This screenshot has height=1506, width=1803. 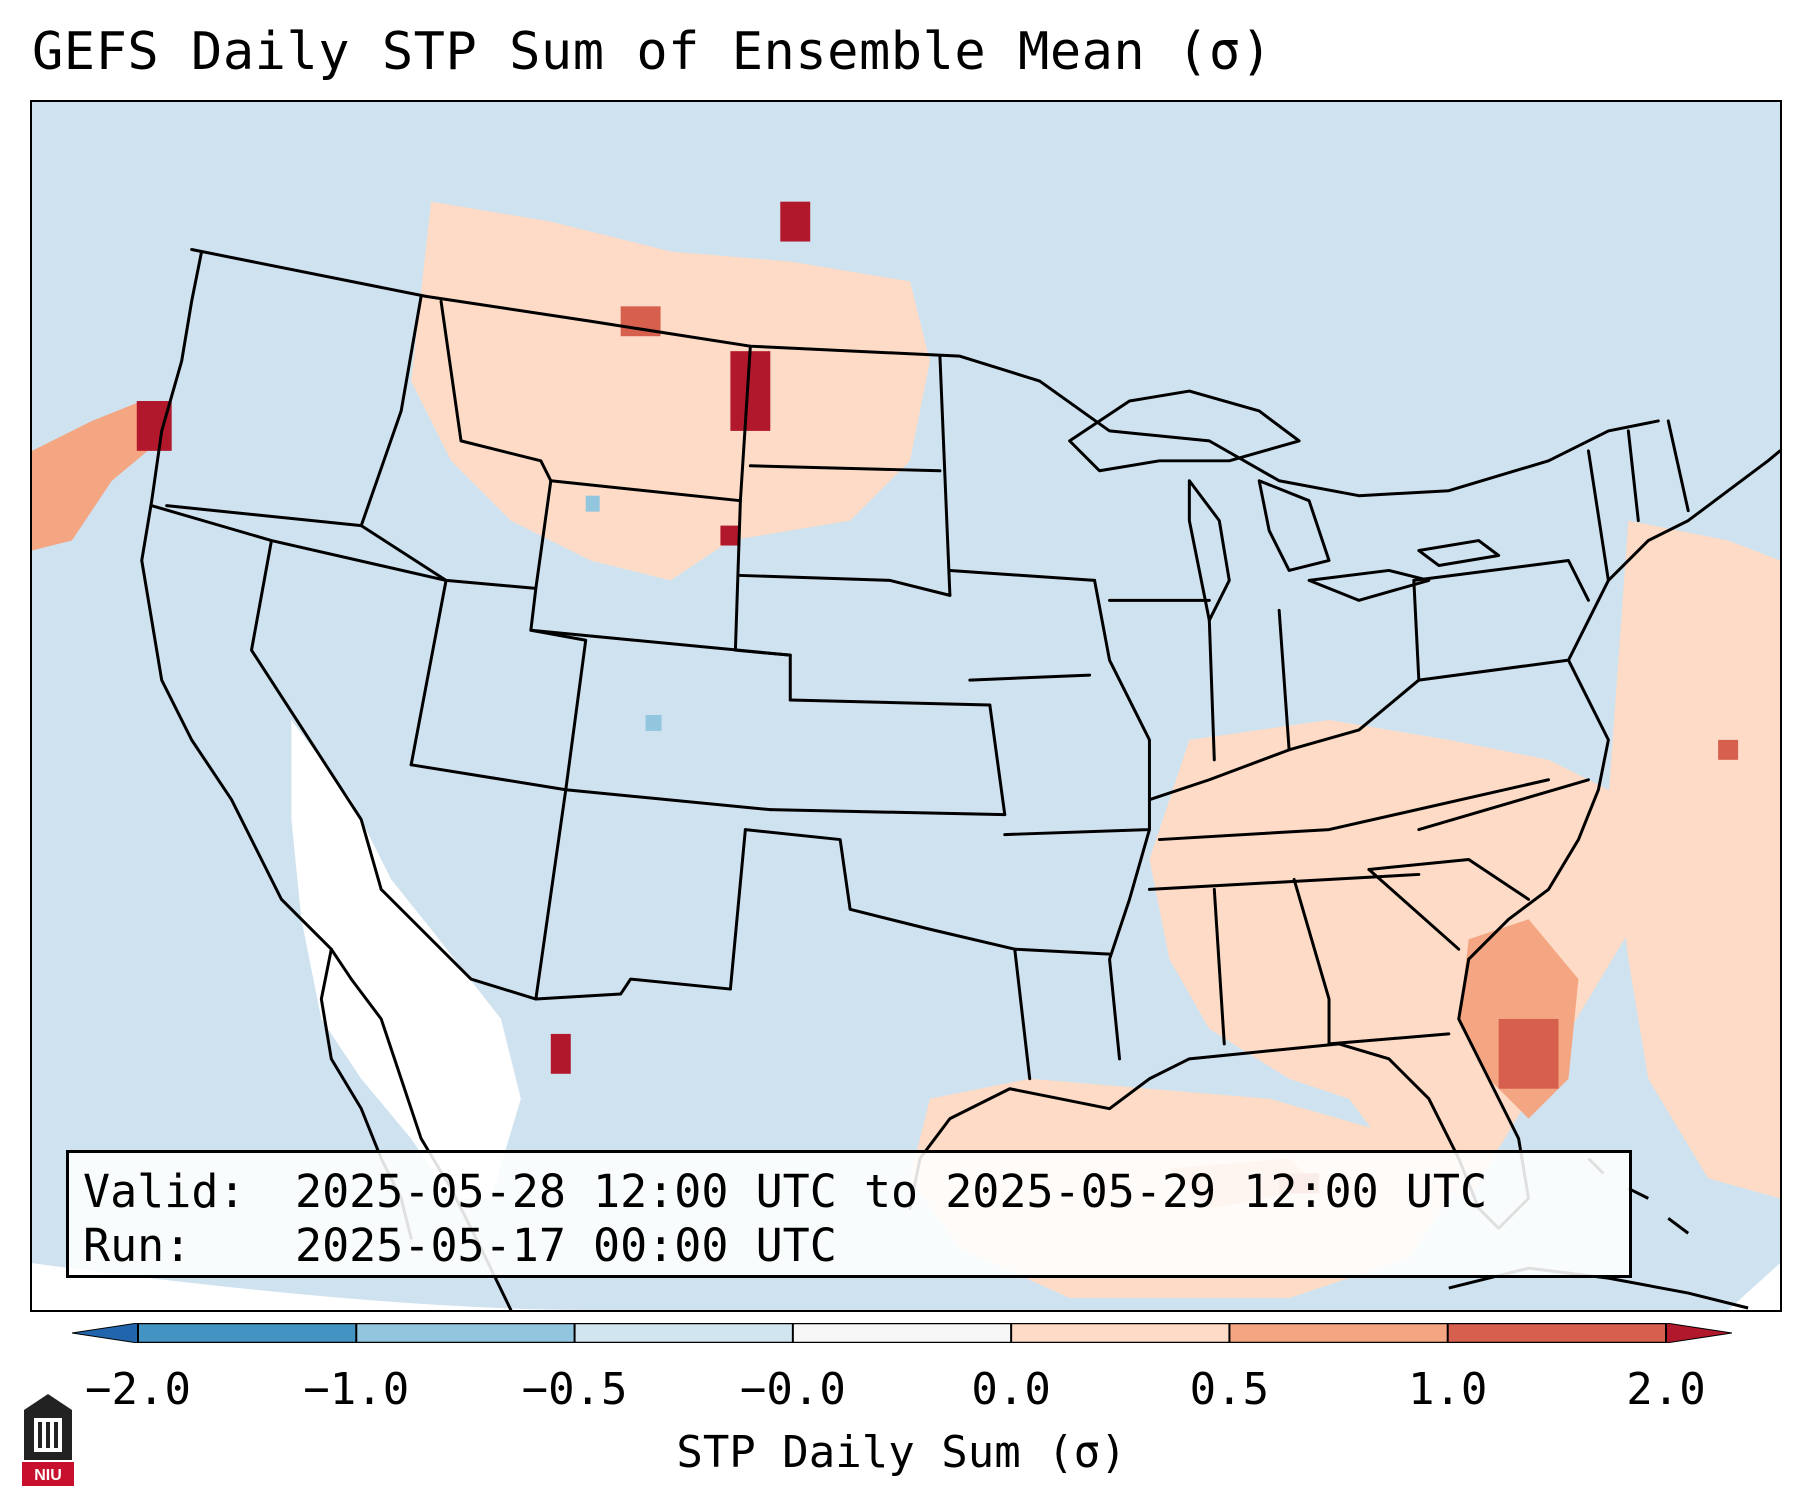 I want to click on border-canada-us, so click(x=925, y=373).